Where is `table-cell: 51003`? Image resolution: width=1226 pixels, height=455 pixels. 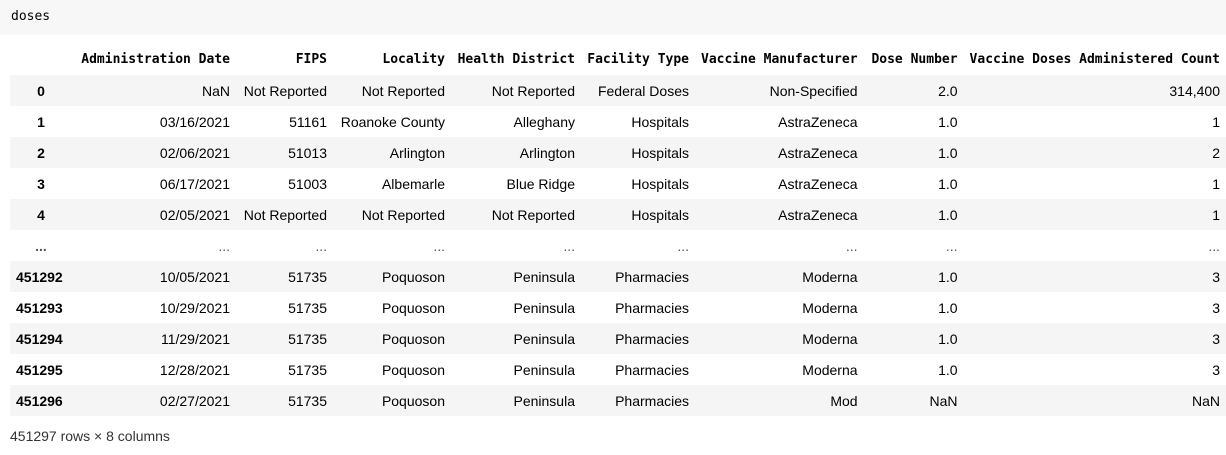
table-cell: 51003 is located at coordinates (307, 183).